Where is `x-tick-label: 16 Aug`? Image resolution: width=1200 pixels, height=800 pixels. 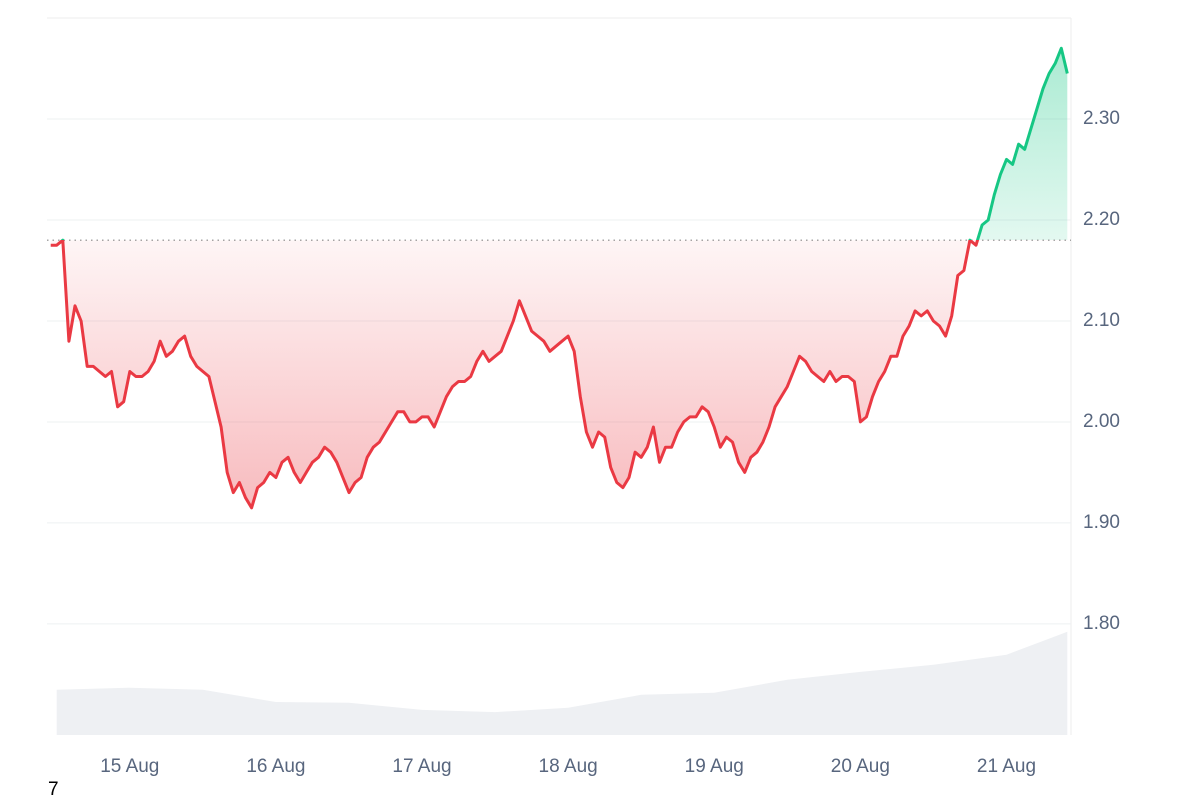
x-tick-label: 16 Aug is located at coordinates (275, 766).